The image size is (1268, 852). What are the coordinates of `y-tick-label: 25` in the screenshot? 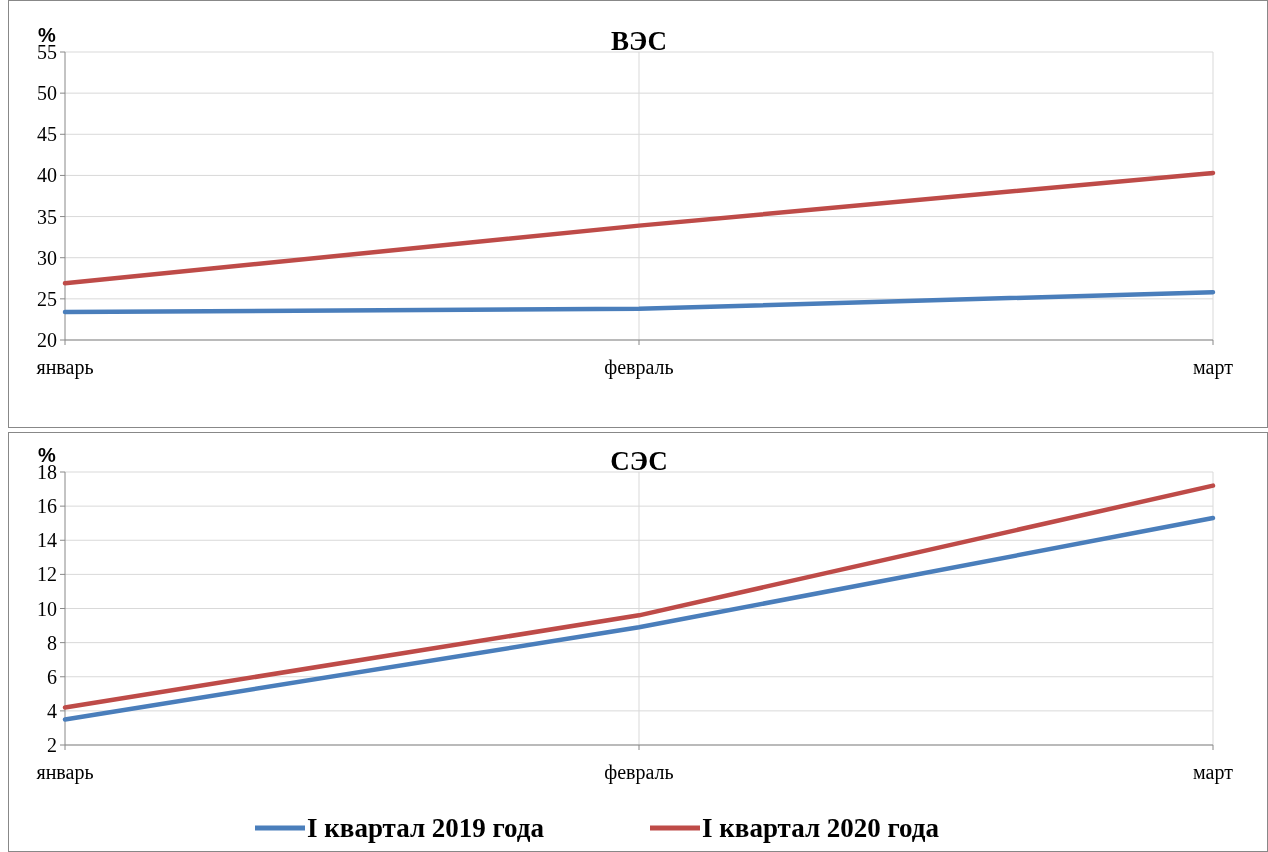 It's located at (47, 298).